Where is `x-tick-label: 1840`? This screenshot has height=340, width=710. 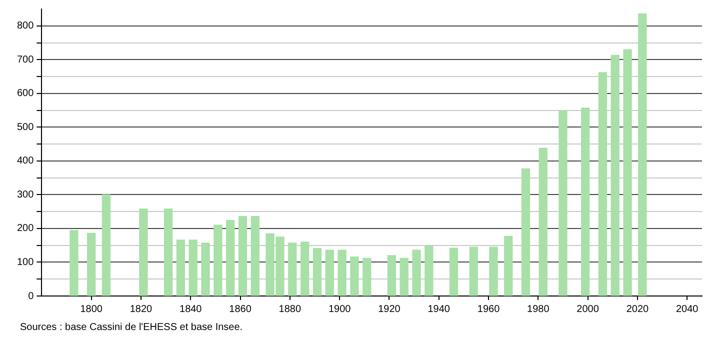 x-tick-label: 1840 is located at coordinates (191, 309).